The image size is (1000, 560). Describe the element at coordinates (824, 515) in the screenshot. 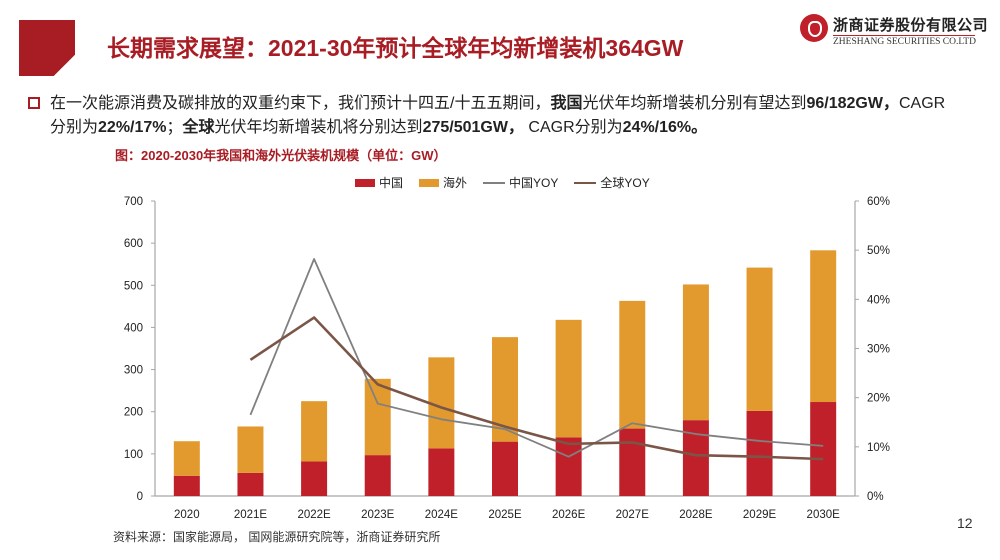

I see `x-tick-label: 2030E` at that location.